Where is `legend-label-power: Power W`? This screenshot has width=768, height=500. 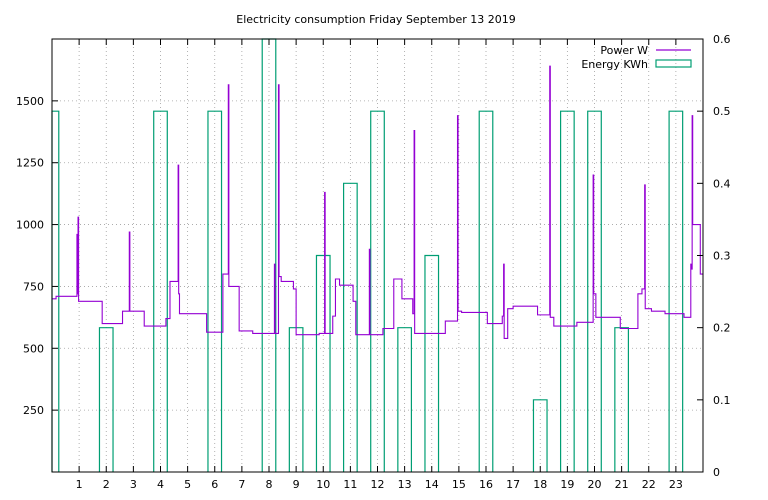 legend-label-power: Power W is located at coordinates (624, 50).